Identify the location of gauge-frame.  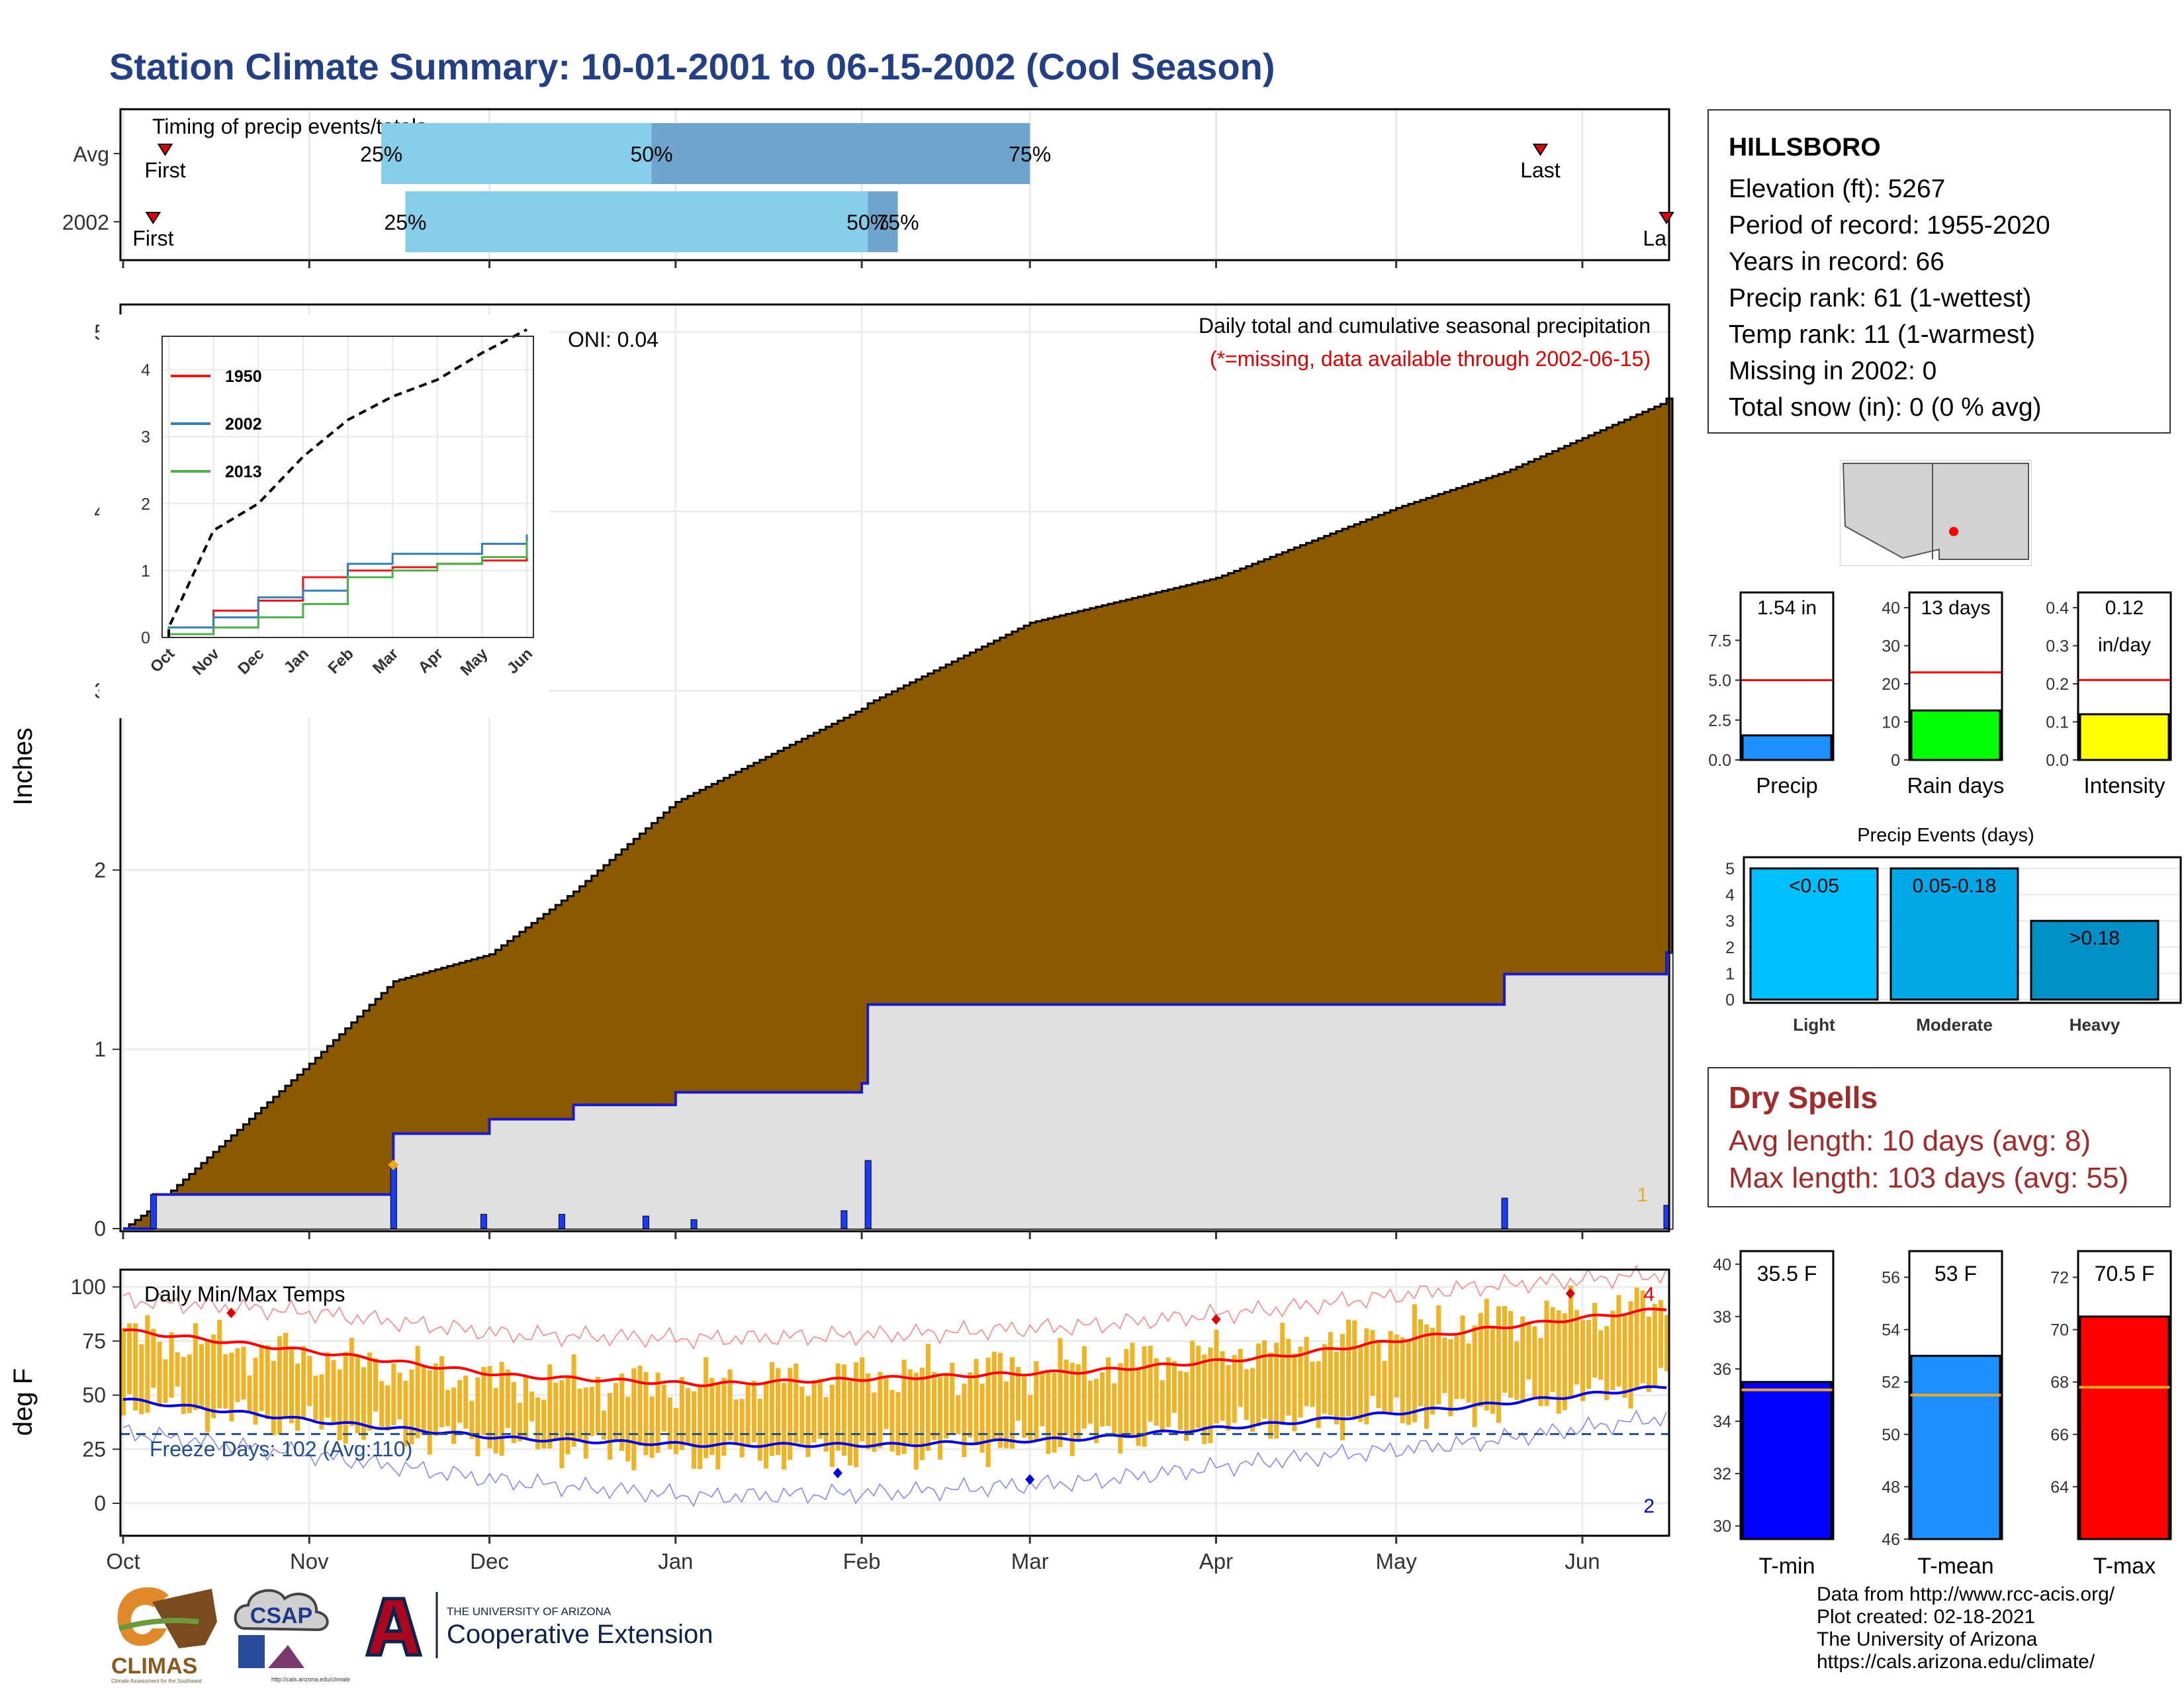
(2124, 676).